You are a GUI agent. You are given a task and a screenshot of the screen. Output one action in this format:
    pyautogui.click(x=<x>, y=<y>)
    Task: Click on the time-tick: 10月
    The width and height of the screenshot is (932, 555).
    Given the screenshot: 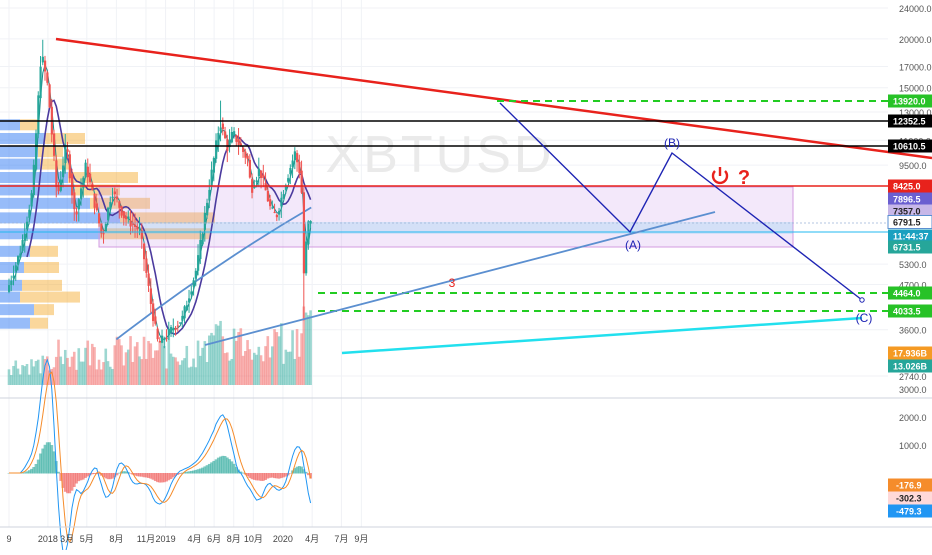 What is the action you would take?
    pyautogui.click(x=253, y=539)
    